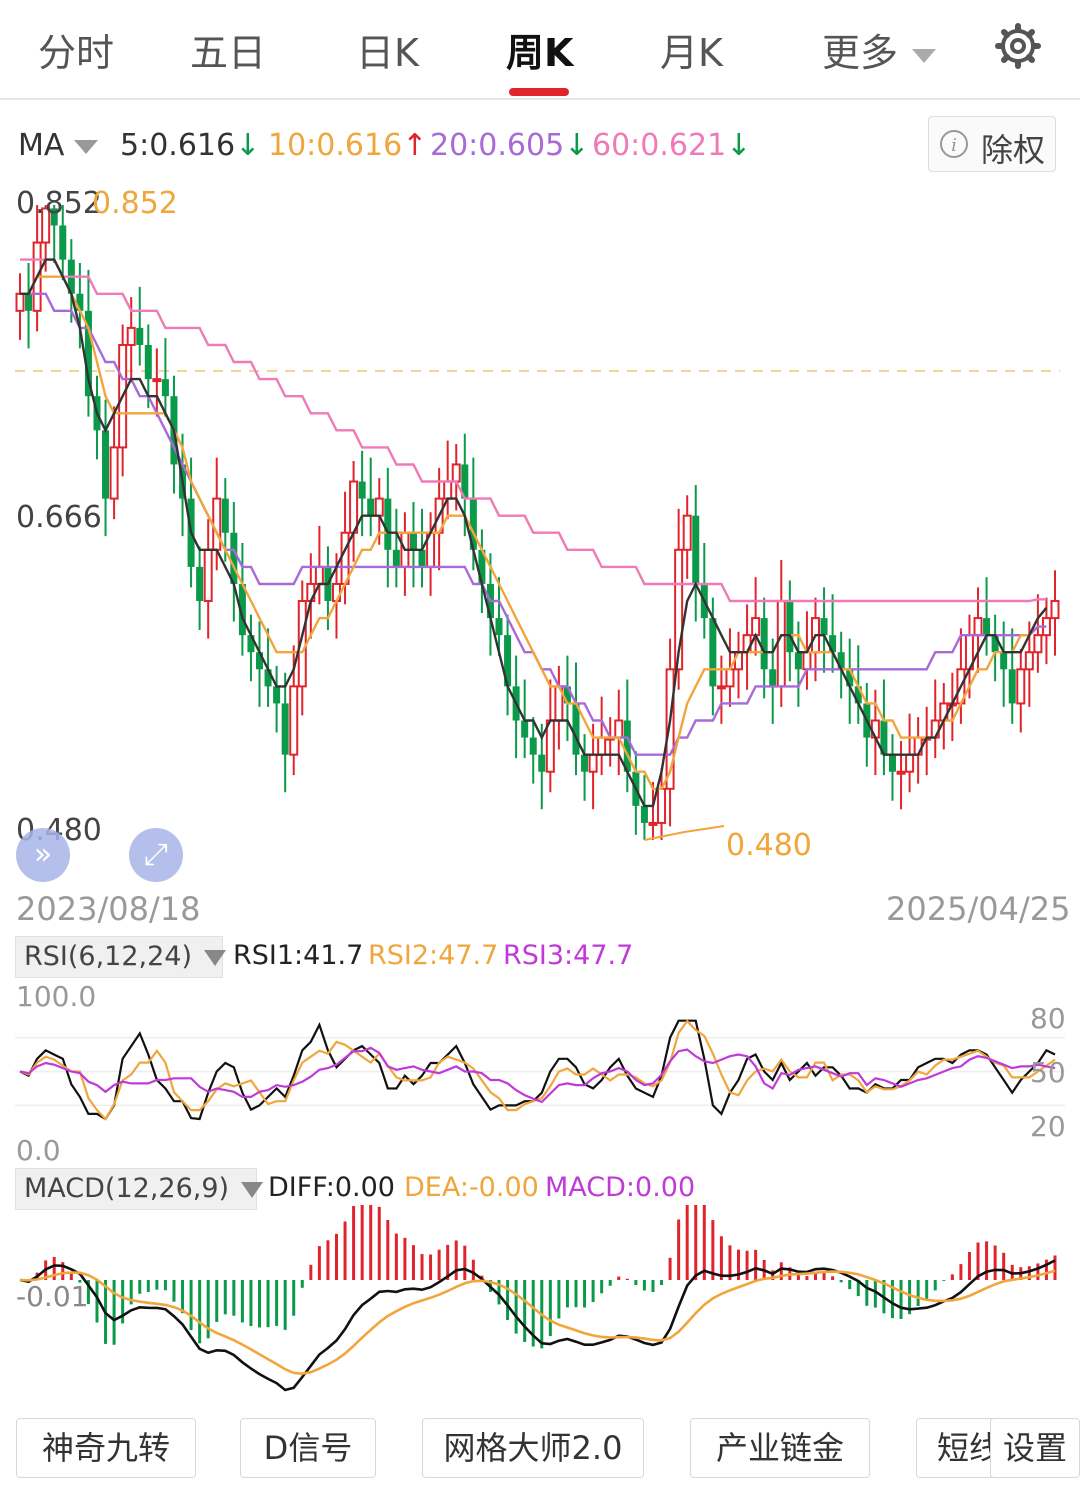 This screenshot has height=1501, width=1080. Describe the element at coordinates (228, 53) in the screenshot. I see `tab-wuri: 五日` at that location.